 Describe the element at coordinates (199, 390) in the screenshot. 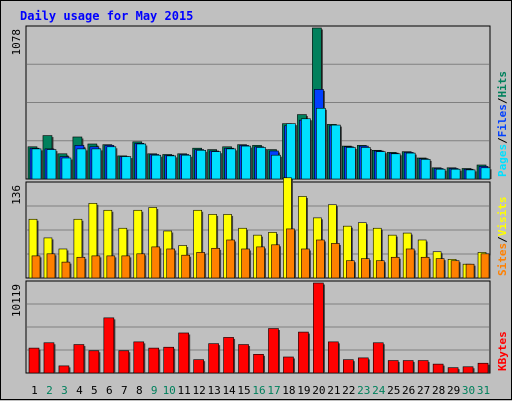

I see `day-label-12: 12` at that location.